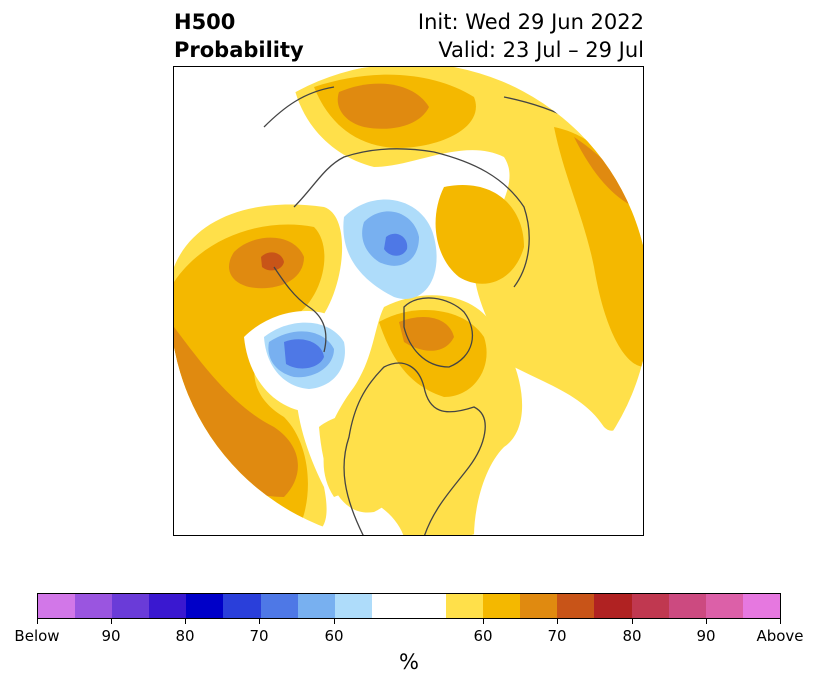 This screenshot has height=686, width=819. I want to click on above-70-east, so click(604, 172).